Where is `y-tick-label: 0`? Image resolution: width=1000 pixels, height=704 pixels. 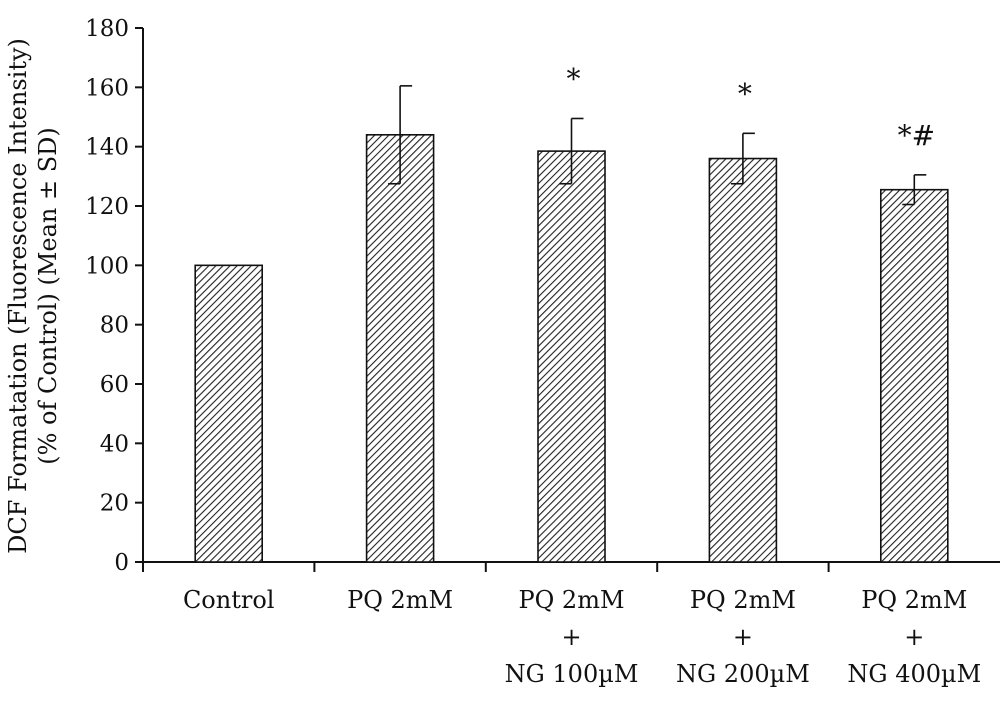
y-tick-label: 0 is located at coordinates (121, 563).